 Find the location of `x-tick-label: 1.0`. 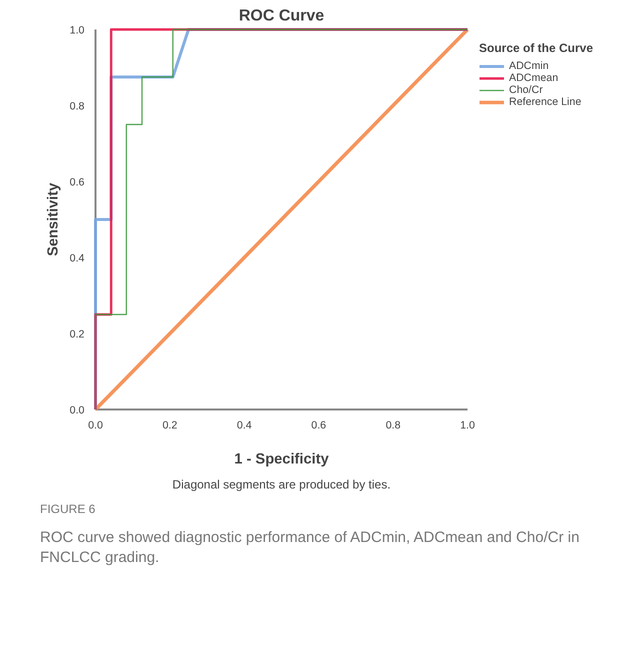

x-tick-label: 1.0 is located at coordinates (467, 426).